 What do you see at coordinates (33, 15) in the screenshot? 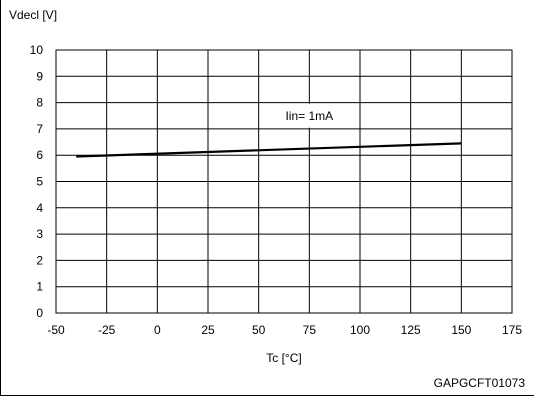
I see `y-axis-label: Vdecl [V]` at bounding box center [33, 15].